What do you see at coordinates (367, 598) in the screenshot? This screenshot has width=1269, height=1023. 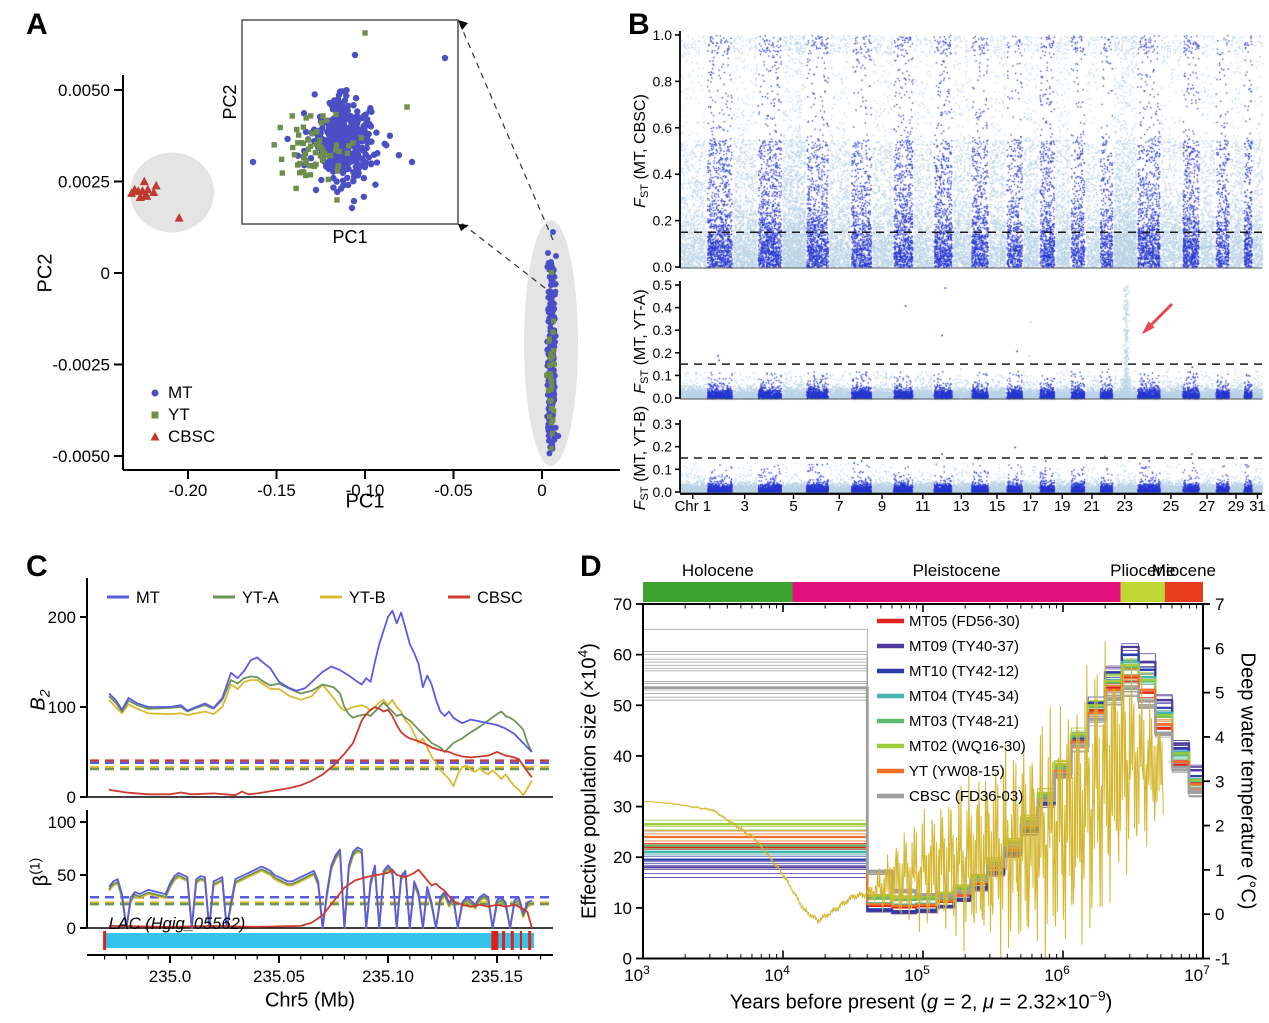 I see `c-legend-label: YT-B` at bounding box center [367, 598].